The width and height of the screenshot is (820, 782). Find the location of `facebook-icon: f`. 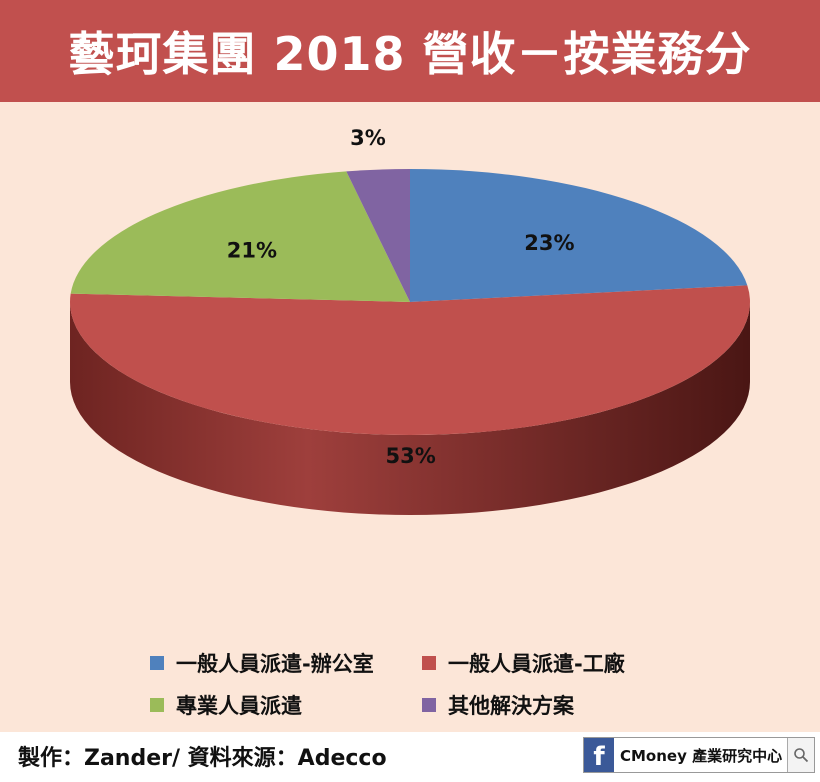

facebook-icon: f is located at coordinates (599, 755).